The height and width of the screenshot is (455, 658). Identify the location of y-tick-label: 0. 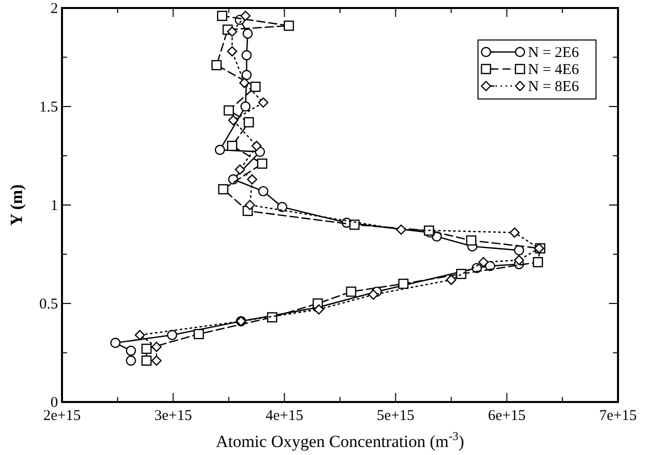
(54, 403).